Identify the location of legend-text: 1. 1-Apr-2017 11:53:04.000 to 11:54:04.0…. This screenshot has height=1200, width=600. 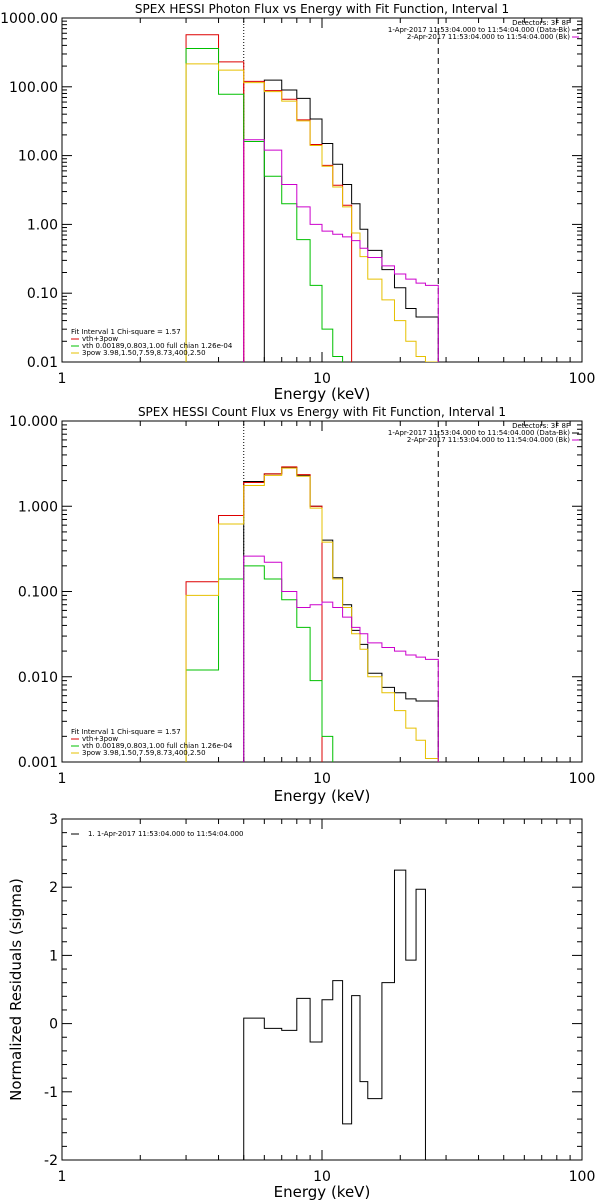
(165, 834).